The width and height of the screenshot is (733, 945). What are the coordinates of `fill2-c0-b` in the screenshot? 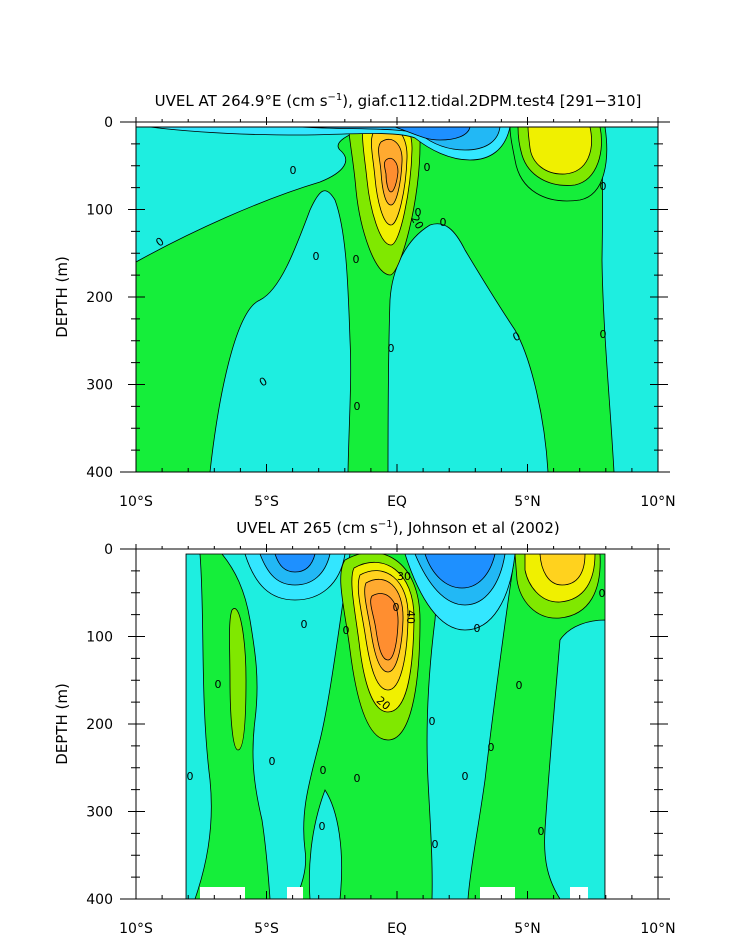 It's located at (286, 726).